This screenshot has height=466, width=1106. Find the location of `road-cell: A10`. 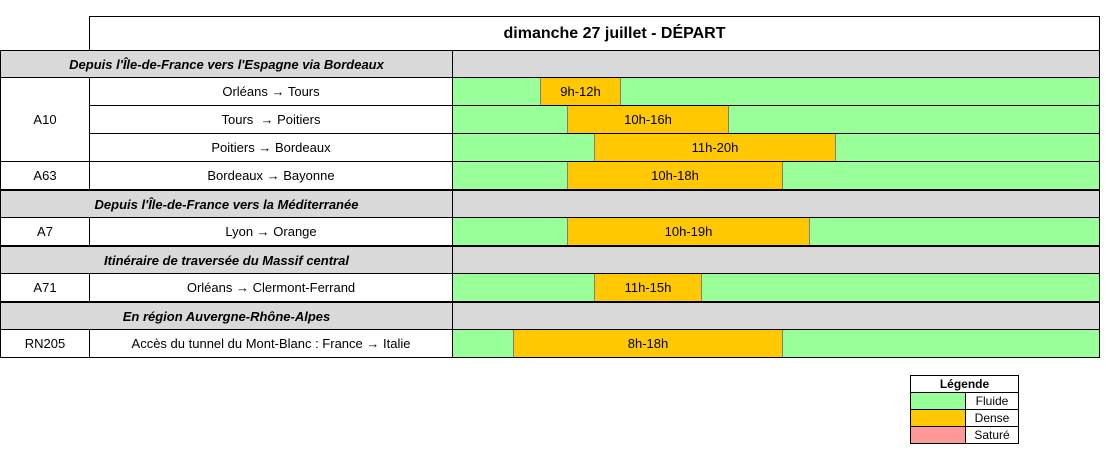

road-cell: A10 is located at coordinates (44, 120).